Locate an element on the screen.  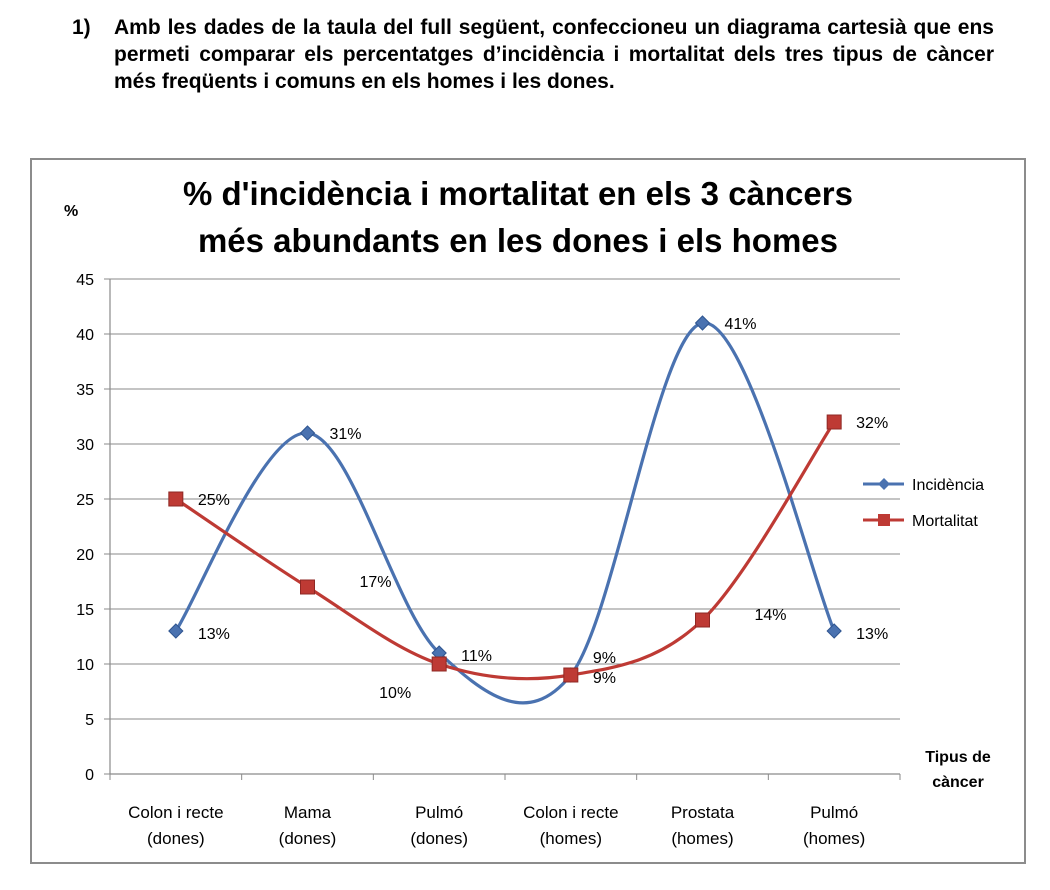
y-tick-label: 15 is located at coordinates (85, 610).